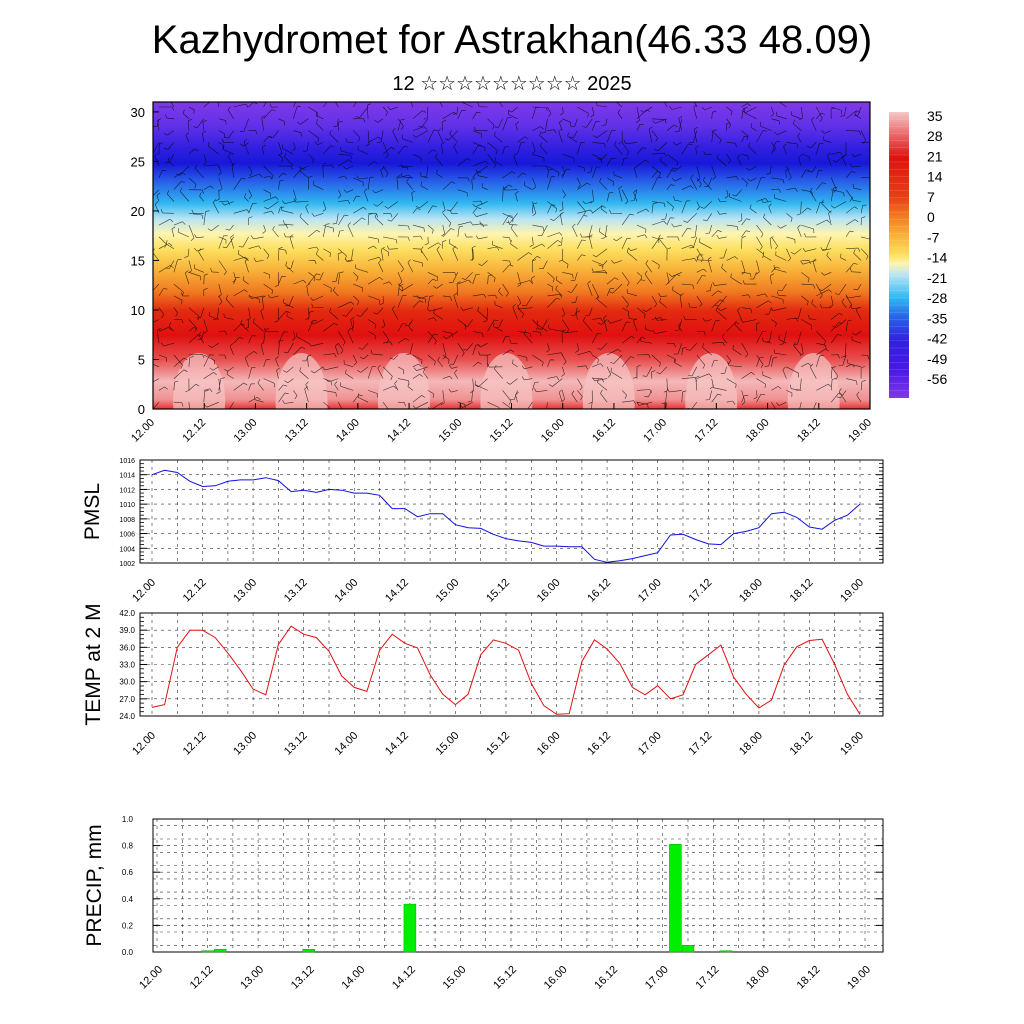 Image resolution: width=1024 pixels, height=1024 pixels. I want to click on y-tick-label: 5, so click(141, 359).